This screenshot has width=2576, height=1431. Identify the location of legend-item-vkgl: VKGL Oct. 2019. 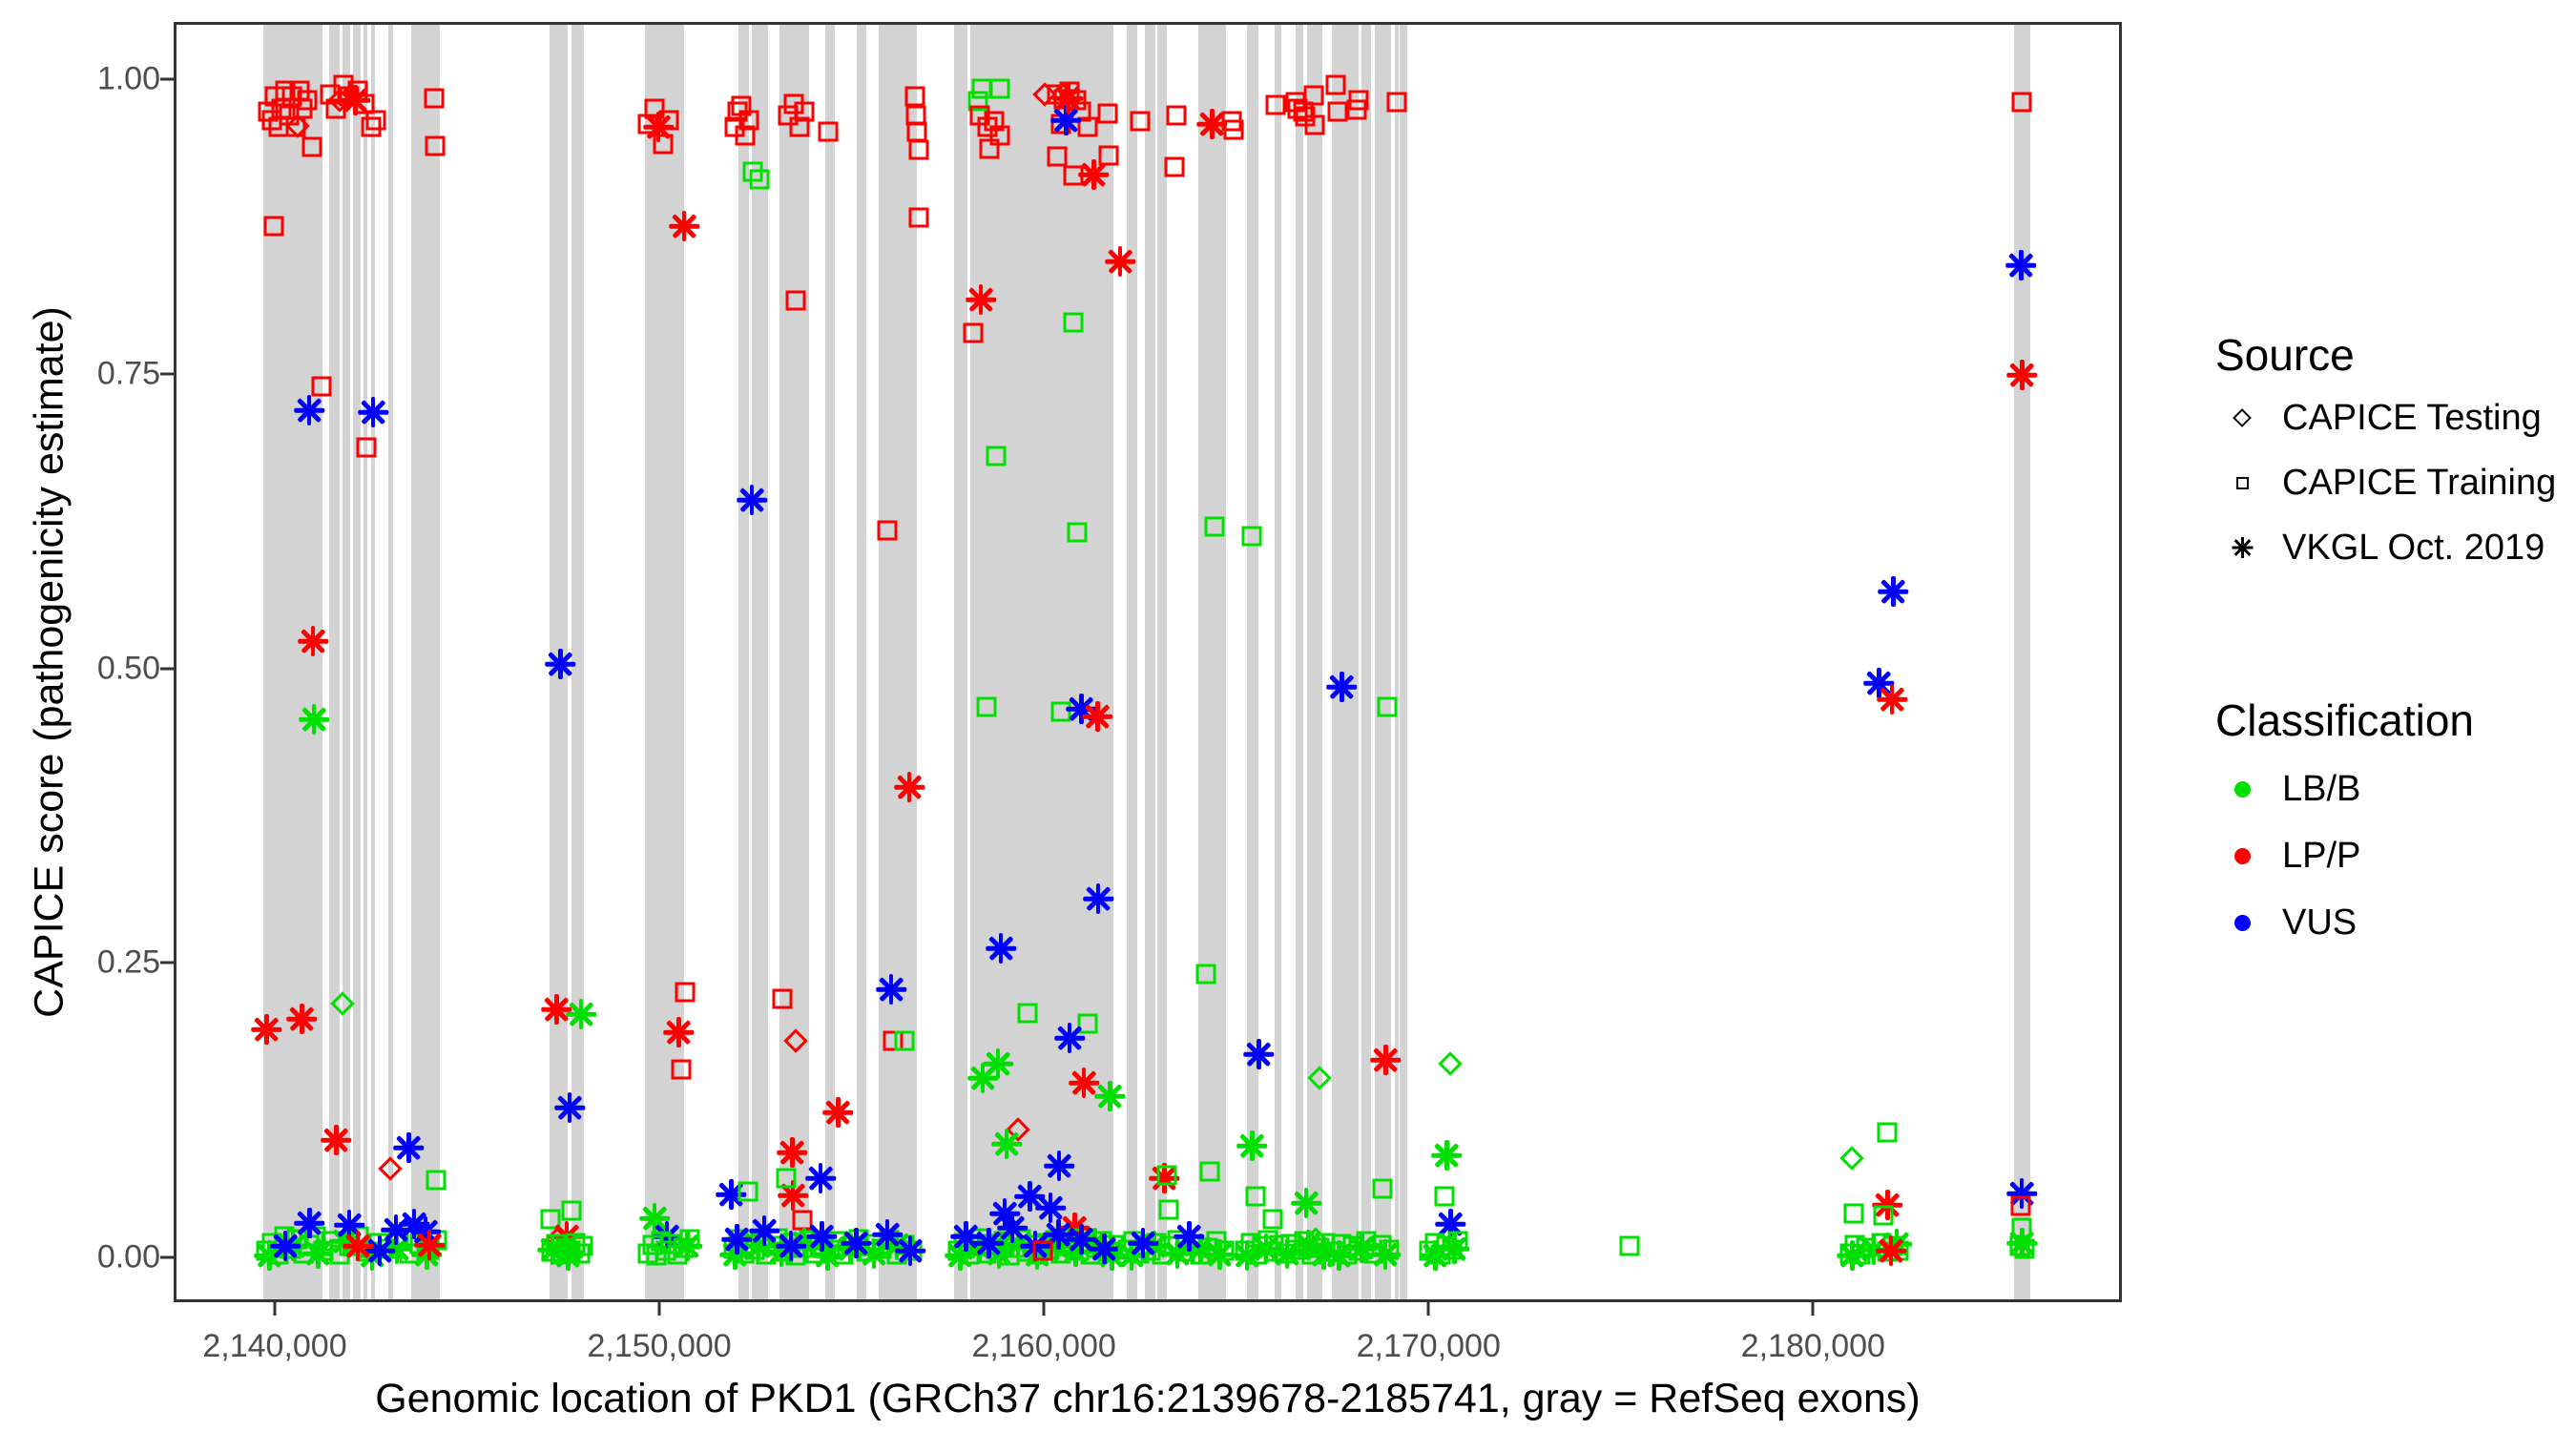
(2380, 547).